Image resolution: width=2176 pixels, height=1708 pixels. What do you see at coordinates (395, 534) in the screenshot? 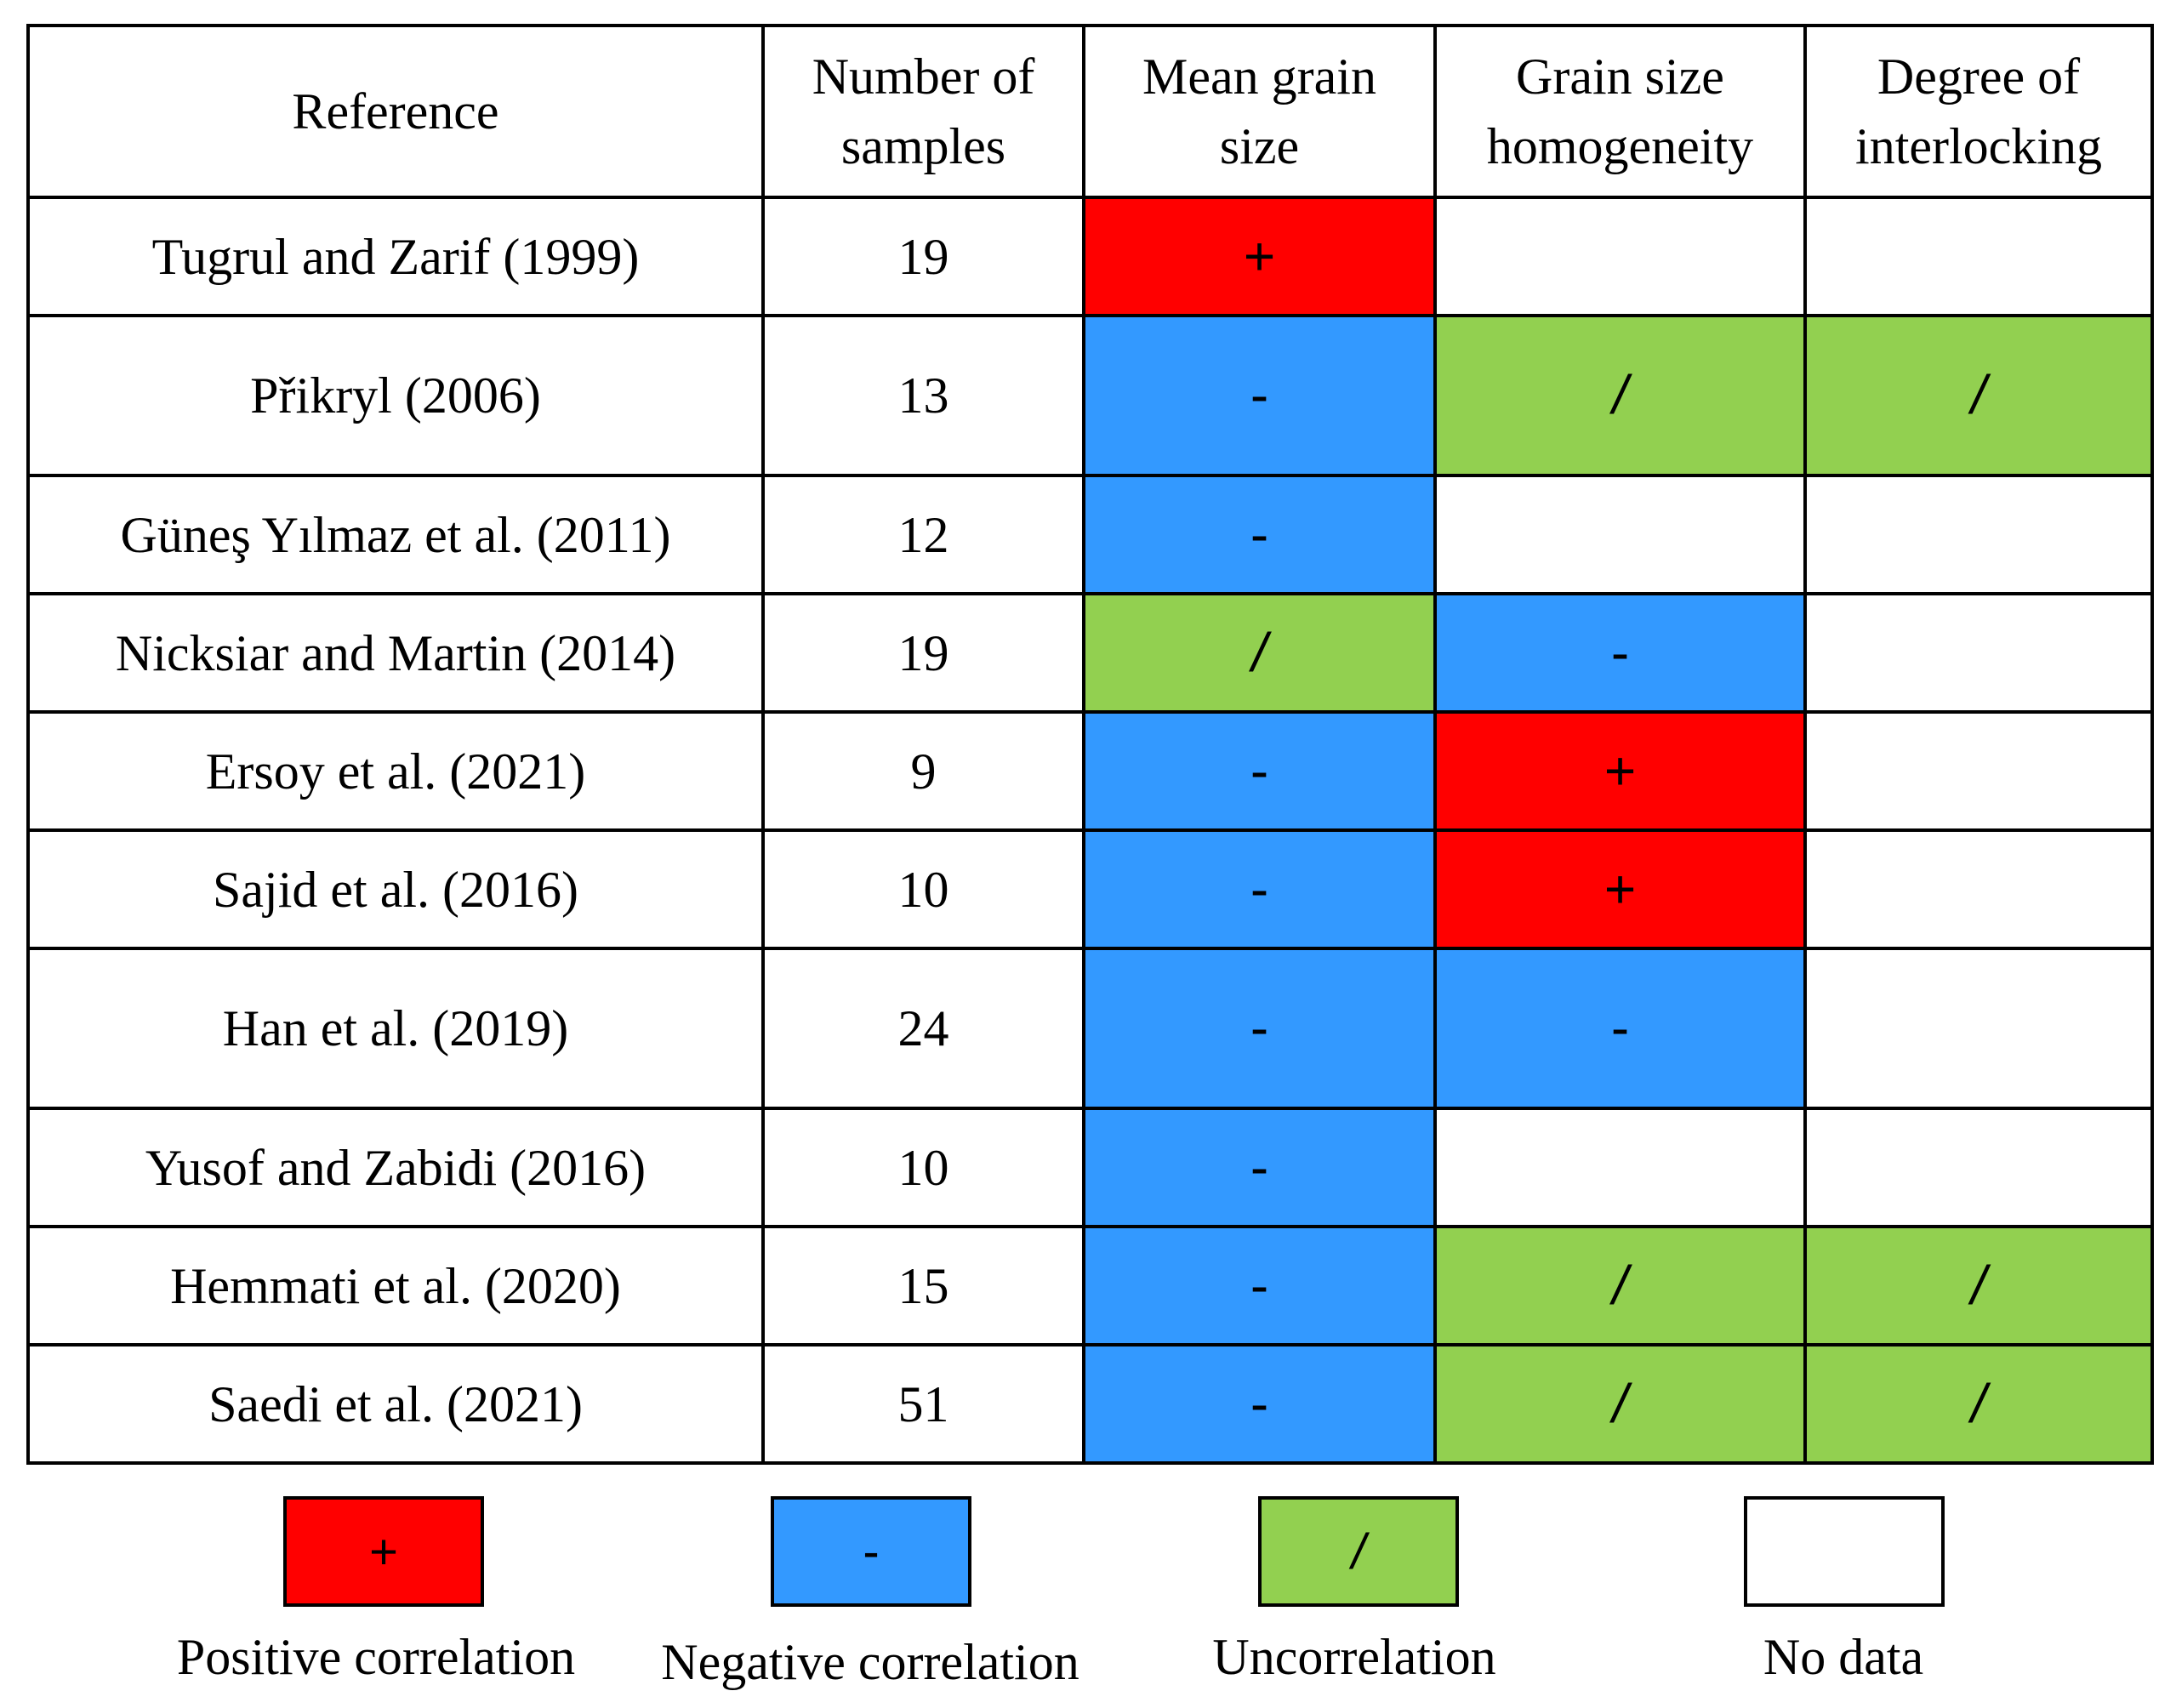
I see `reference-cell: Güneş Yılmaz et al. (2011)` at bounding box center [395, 534].